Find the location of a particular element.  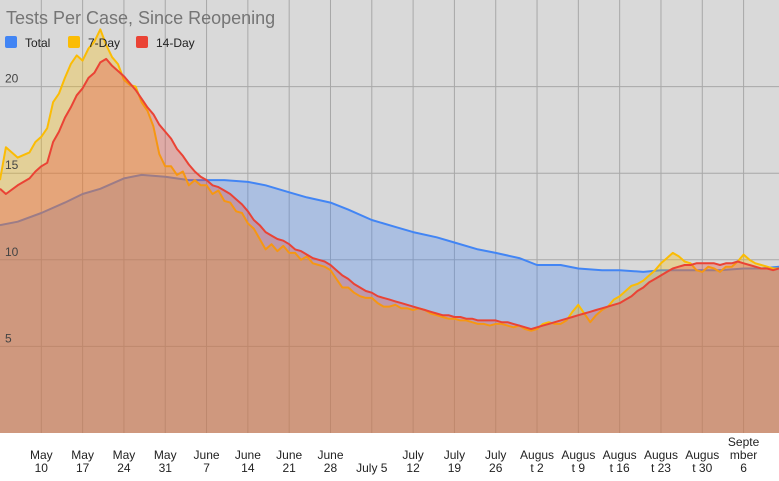

legend-item-7-day: 7-Day is located at coordinates (94, 43).